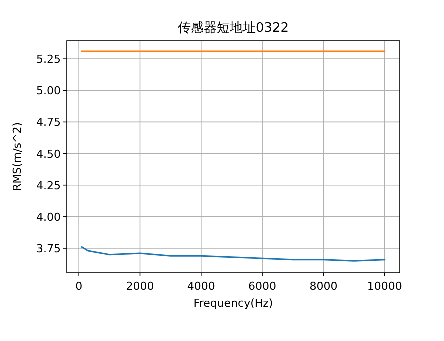 The image size is (444, 341). Describe the element at coordinates (384, 286) in the screenshot. I see `x-tick-label: 10000` at that location.